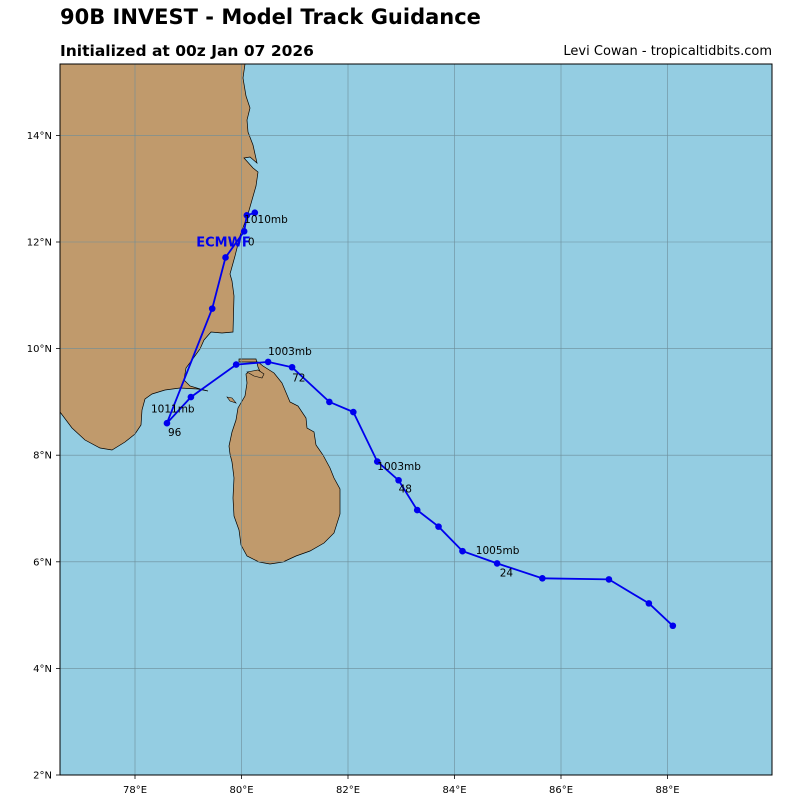 The height and width of the screenshot is (800, 800). What do you see at coordinates (266, 220) in the screenshot?
I see `track-annotation: 1010mb` at bounding box center [266, 220].